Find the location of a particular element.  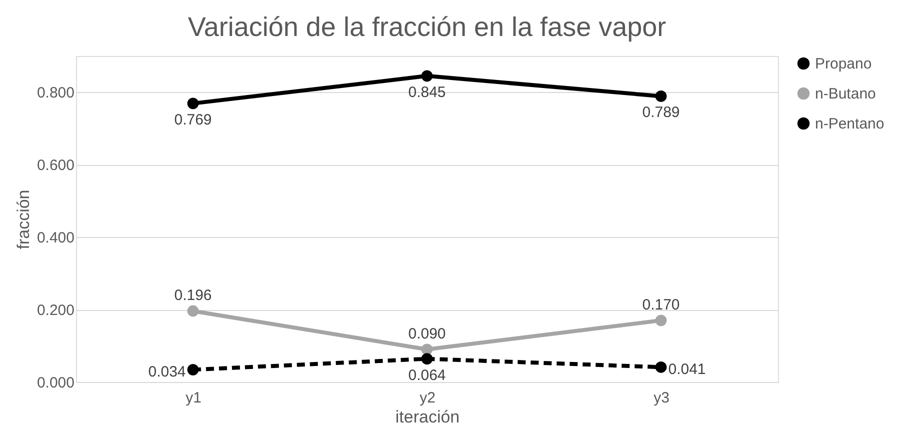

y-tick-label: 0.200 is located at coordinates (55, 311).